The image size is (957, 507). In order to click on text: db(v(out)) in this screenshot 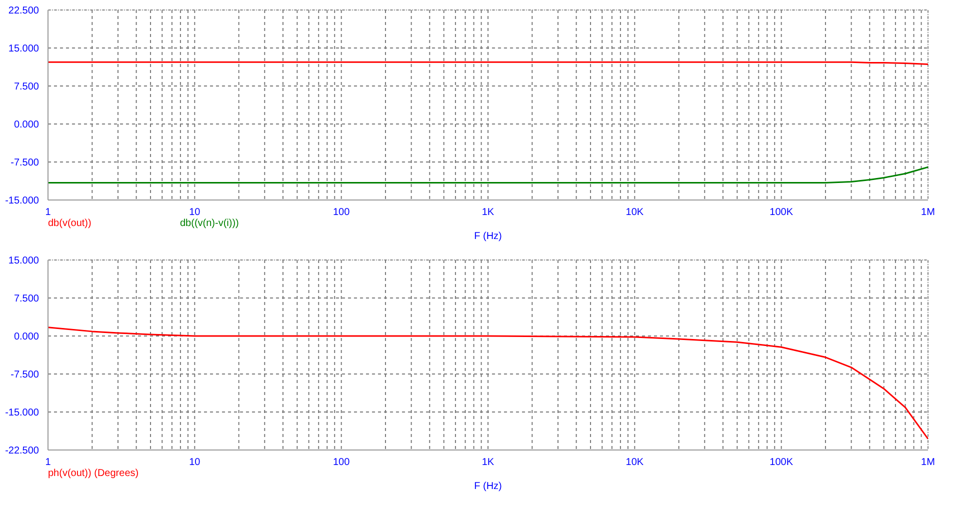, I will do `click(70, 223)`.